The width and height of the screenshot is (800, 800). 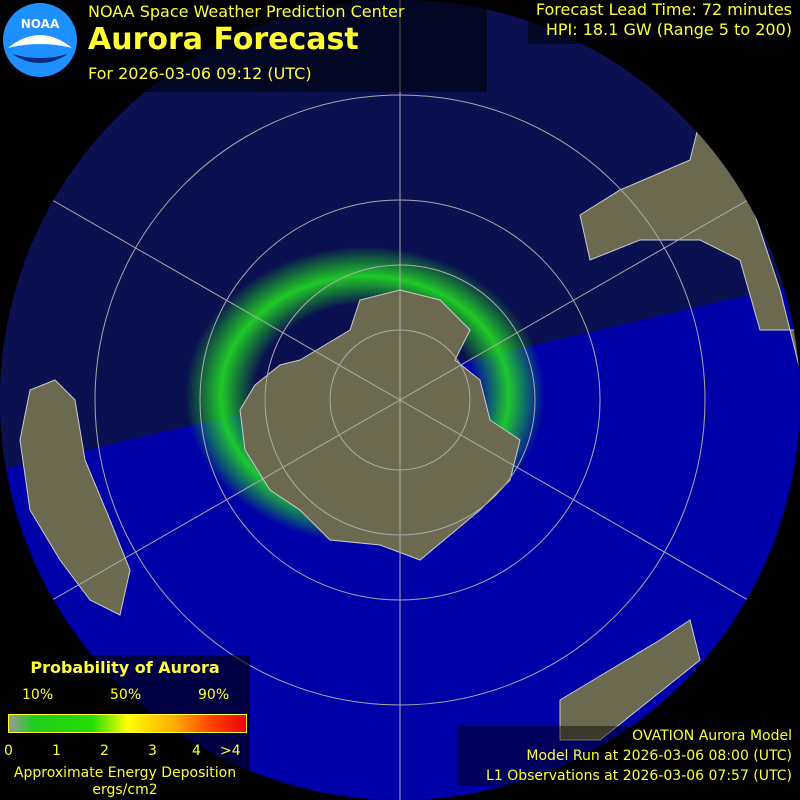 What do you see at coordinates (200, 73) in the screenshot?
I see `forecast-time: For 2026-03-06 09:12 (UTC)` at bounding box center [200, 73].